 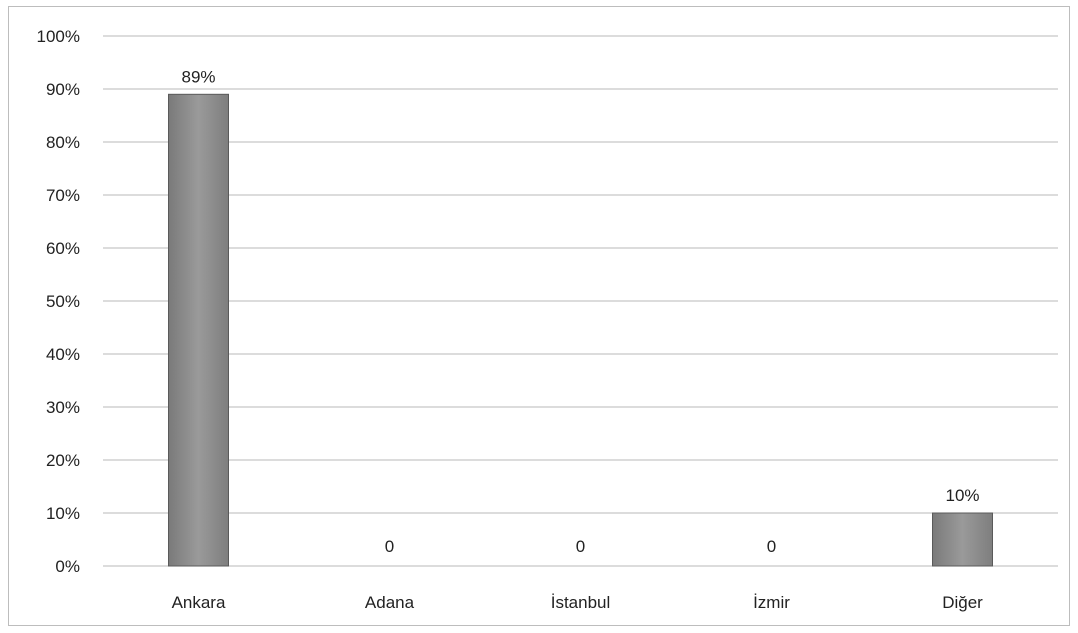 What do you see at coordinates (63, 407) in the screenshot?
I see `y-tick-label-30: 30%` at bounding box center [63, 407].